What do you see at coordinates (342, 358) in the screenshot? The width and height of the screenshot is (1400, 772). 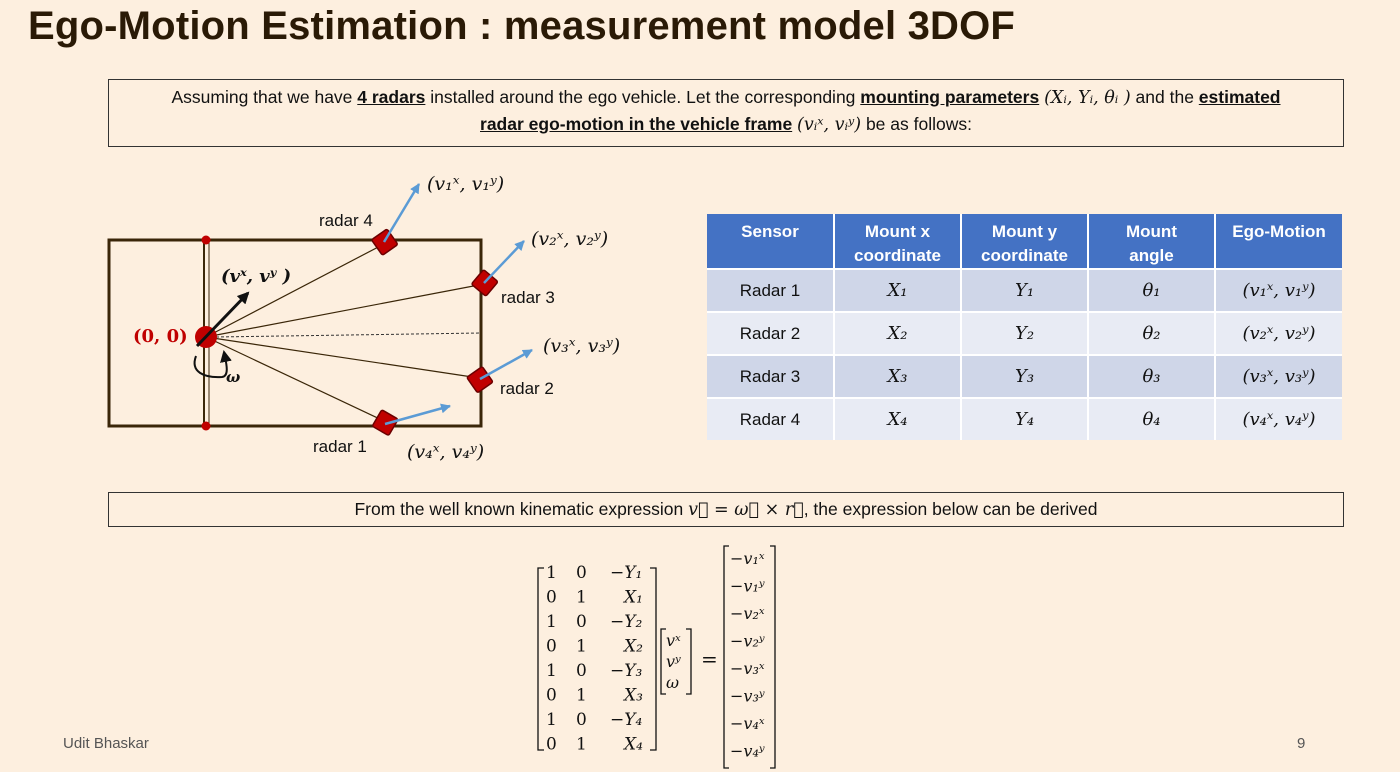 I see `radar2-position-vector` at bounding box center [342, 358].